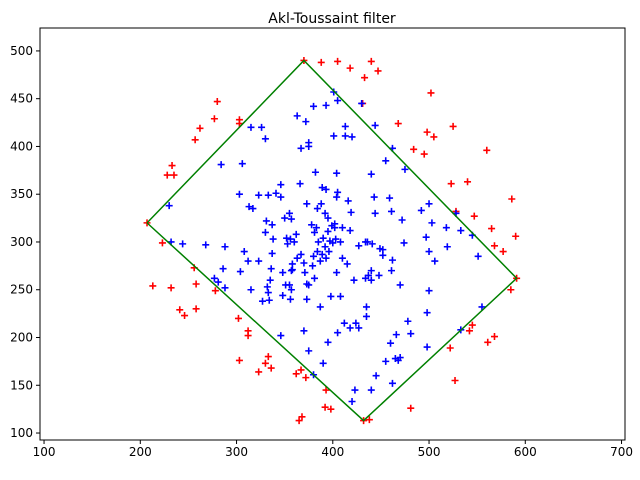 This screenshot has height=480, width=640. I want to click on x-tick-label: 700, so click(621, 452).